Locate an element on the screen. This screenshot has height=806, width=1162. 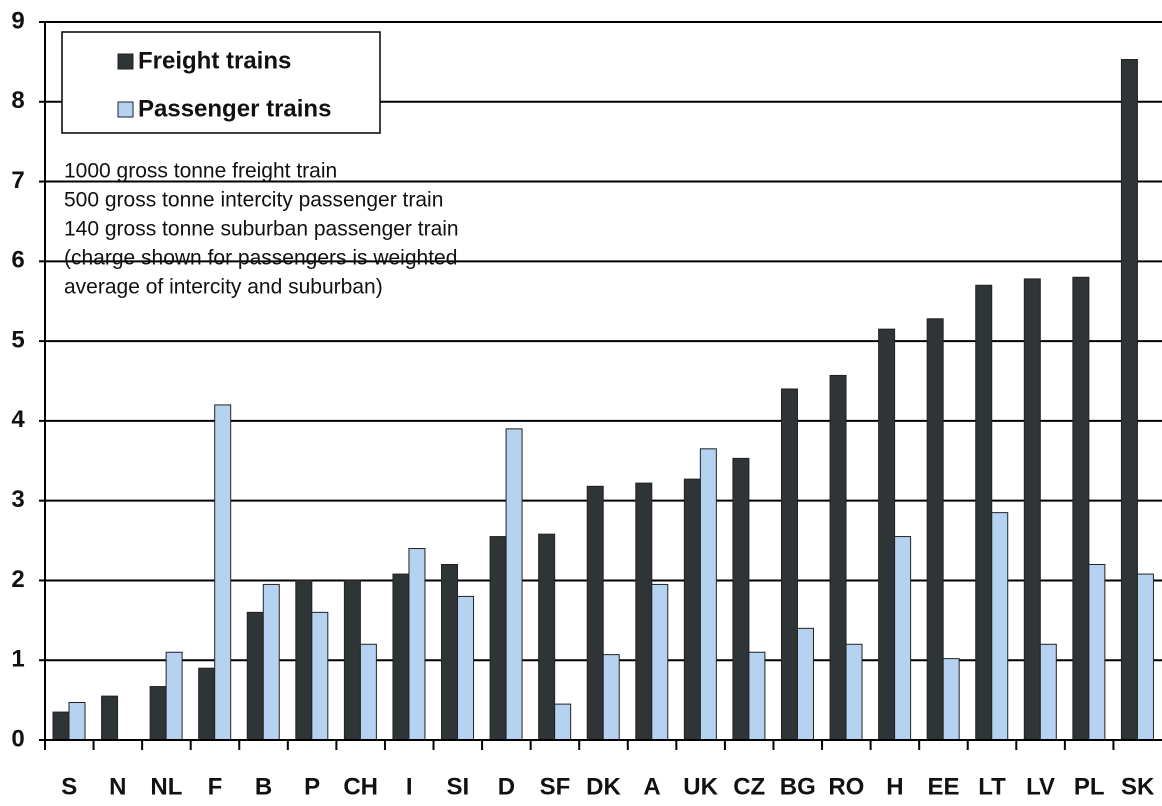
x-tick-label: P is located at coordinates (312, 786).